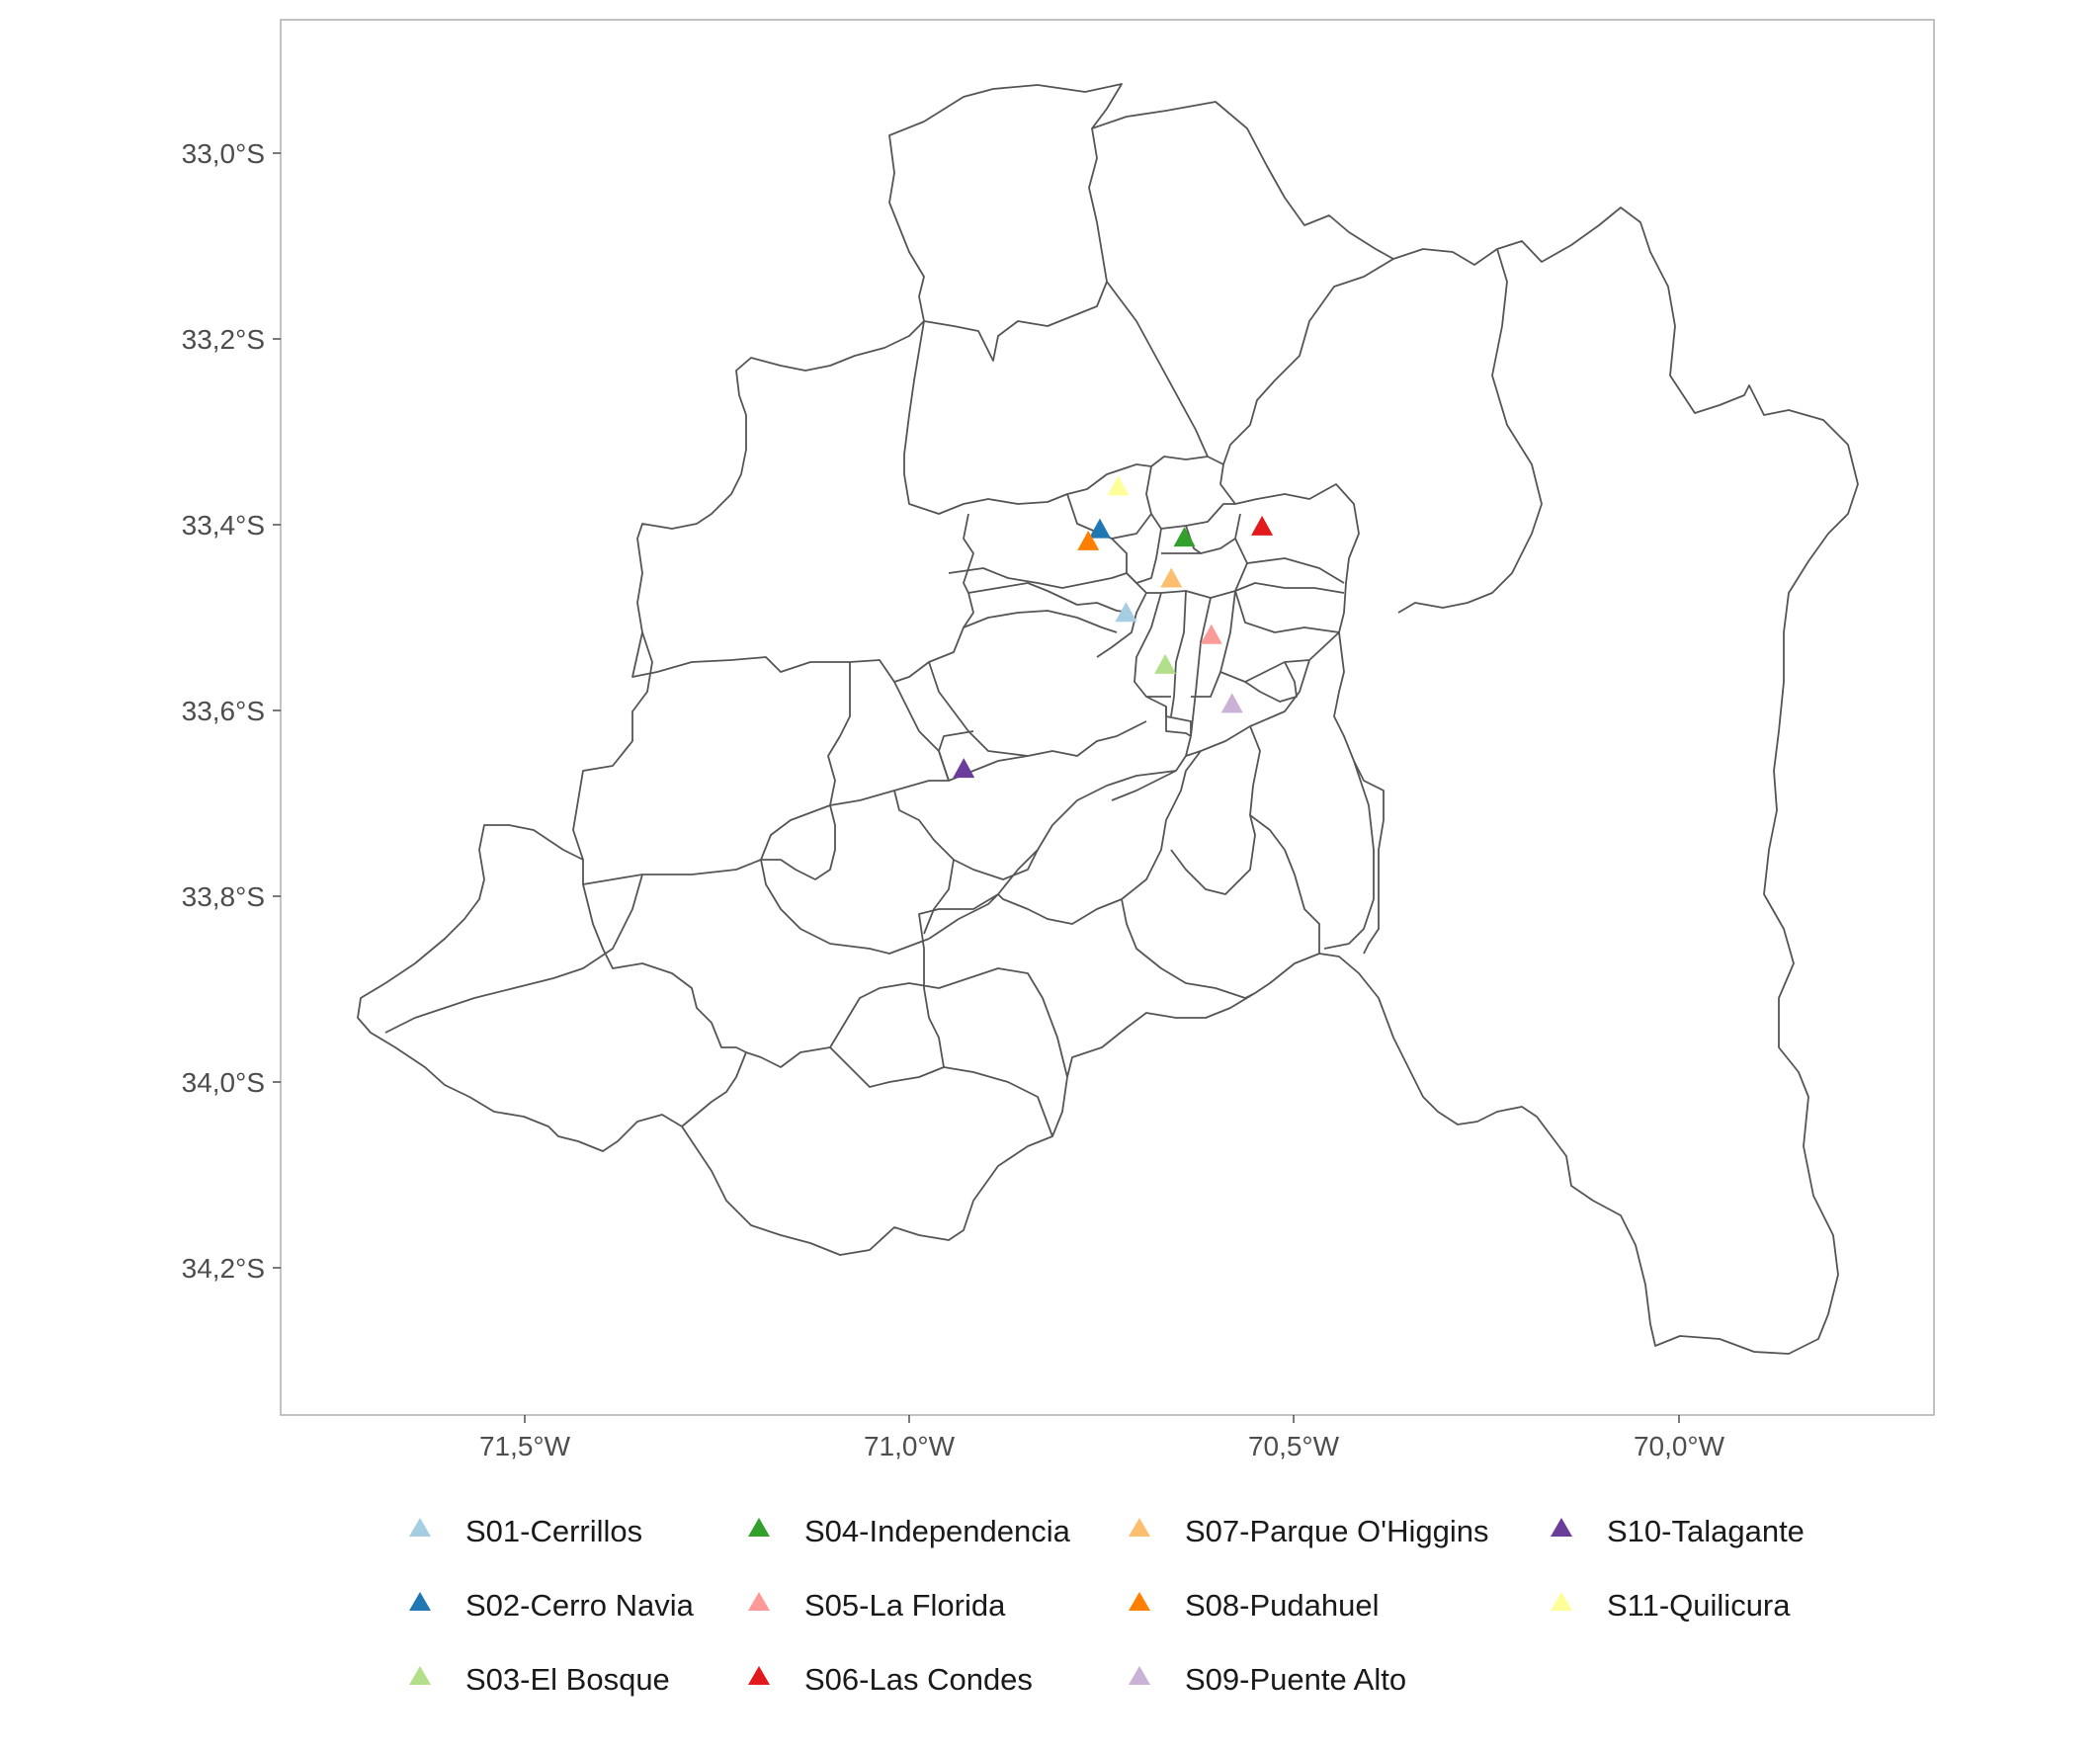 The width and height of the screenshot is (2100, 1750). I want to click on legend-label: S09-Puente Alto, so click(1296, 1679).